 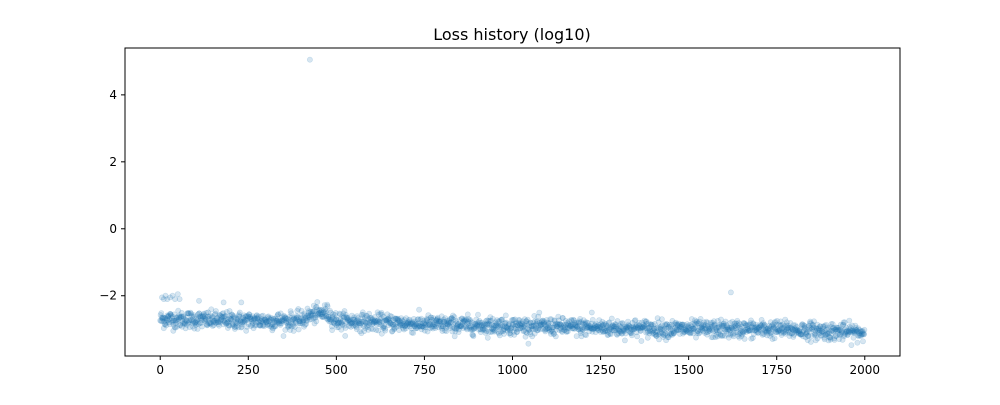 What do you see at coordinates (512, 34) in the screenshot?
I see `chart-title: Loss history (log10)` at bounding box center [512, 34].